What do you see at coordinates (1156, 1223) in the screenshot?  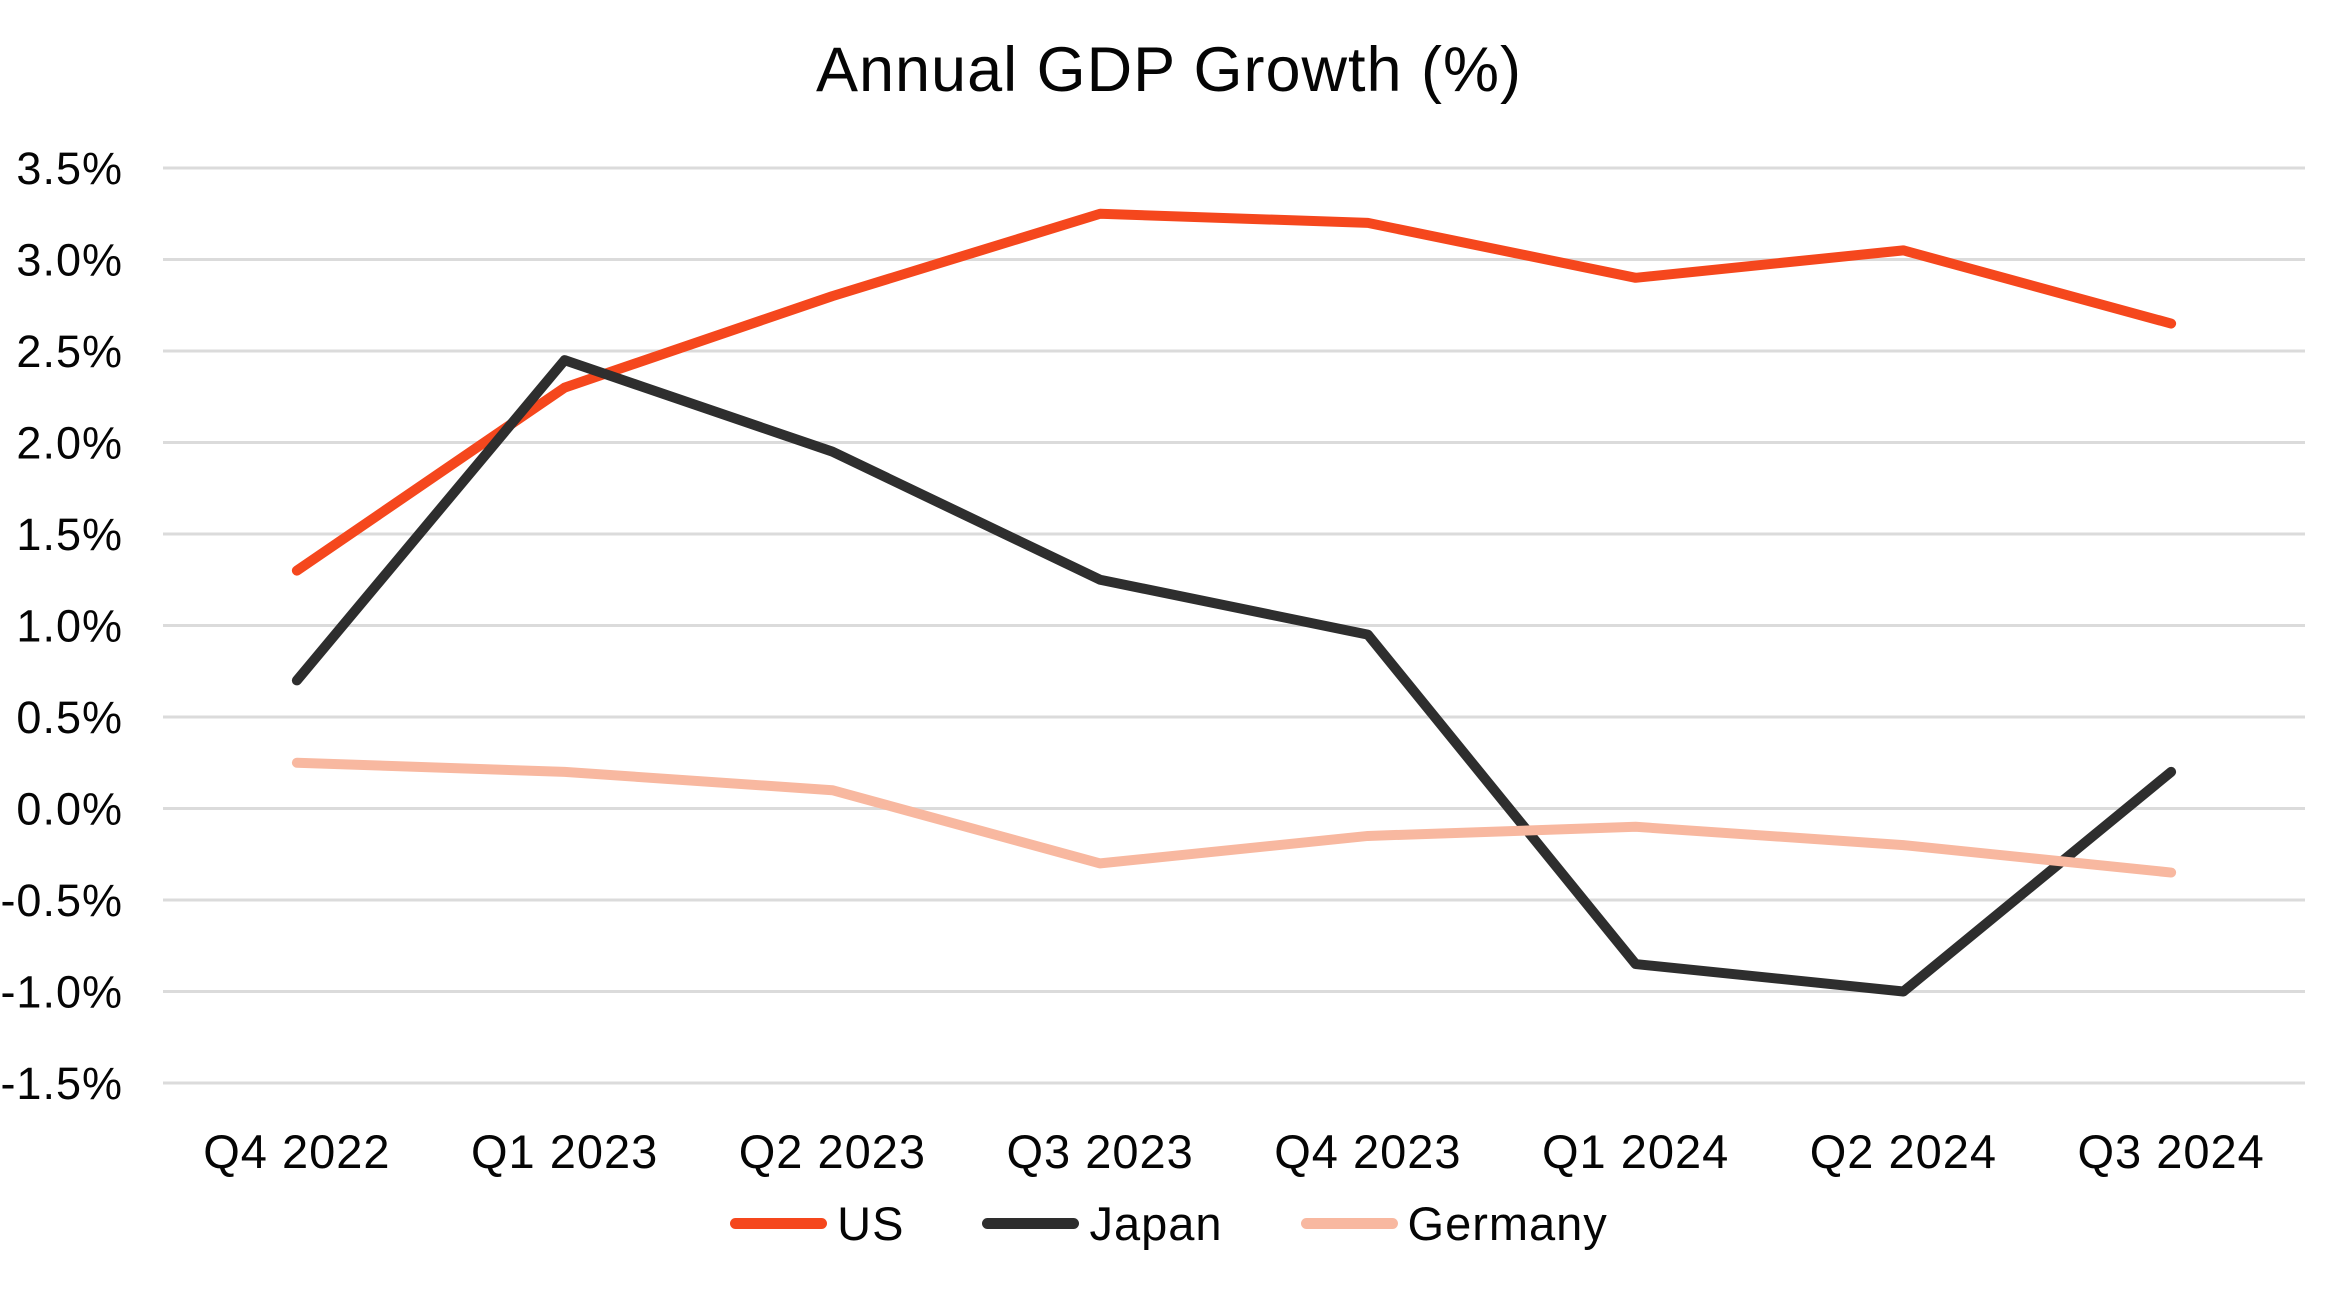 I see `legend-label: Japan` at bounding box center [1156, 1223].